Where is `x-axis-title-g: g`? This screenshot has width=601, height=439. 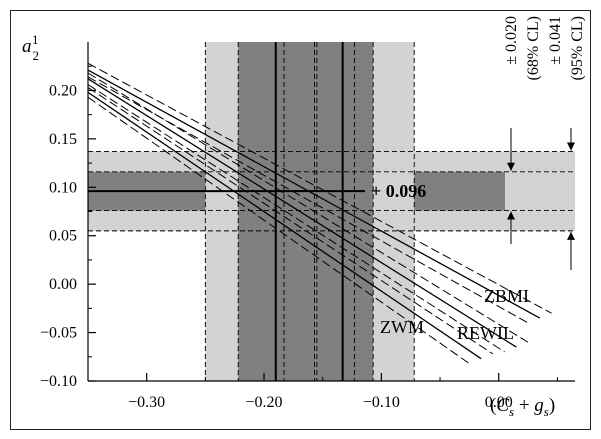
x-axis-title-g: g is located at coordinates (539, 405).